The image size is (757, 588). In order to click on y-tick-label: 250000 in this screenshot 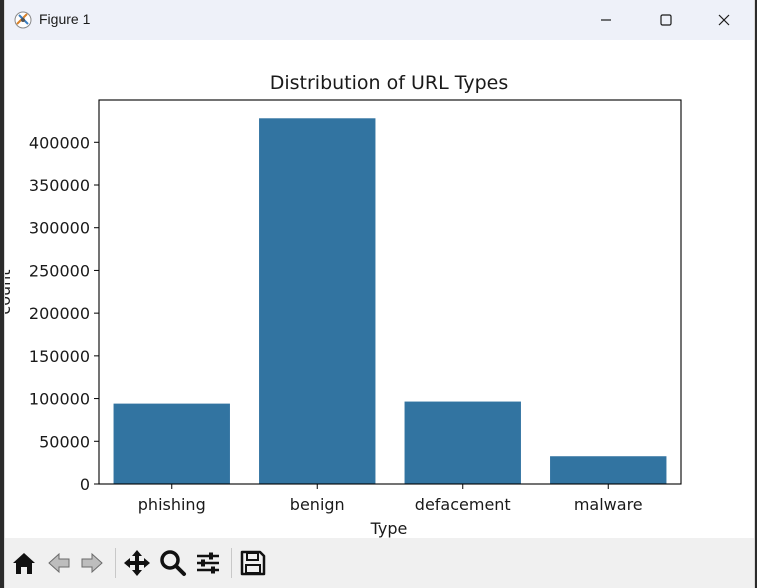, I will do `click(59, 270)`.